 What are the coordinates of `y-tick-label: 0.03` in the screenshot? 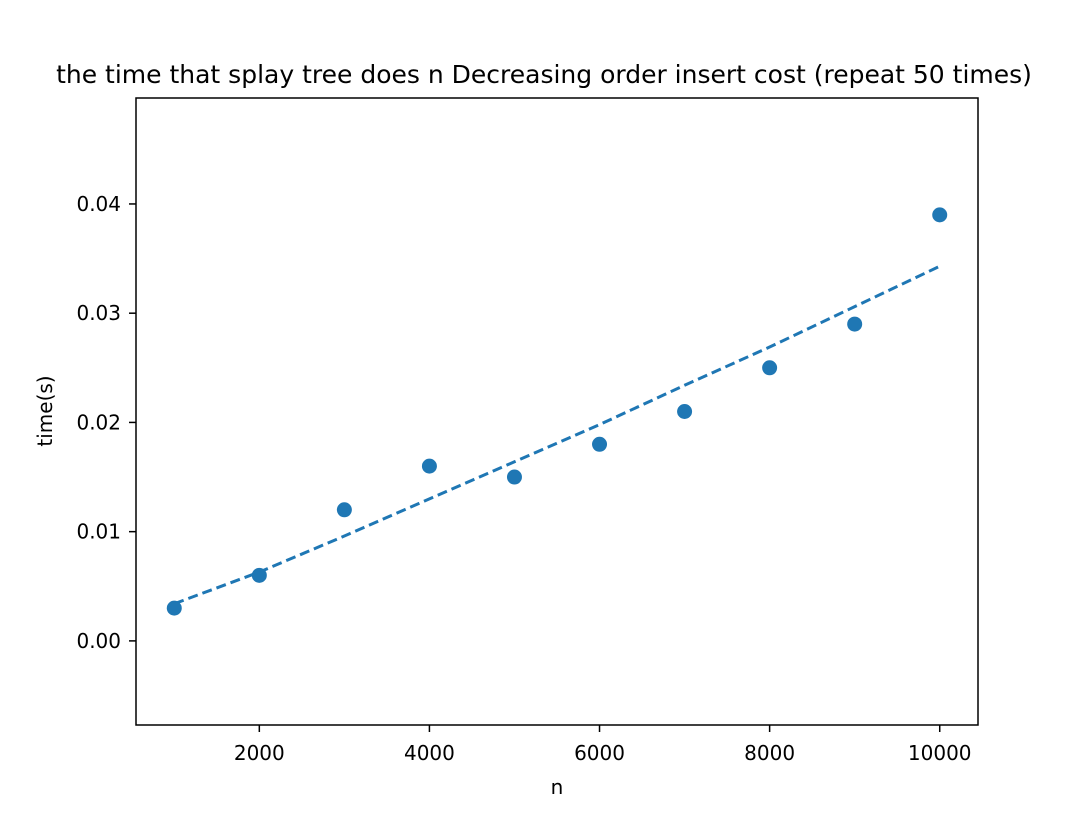 It's located at (98, 313).